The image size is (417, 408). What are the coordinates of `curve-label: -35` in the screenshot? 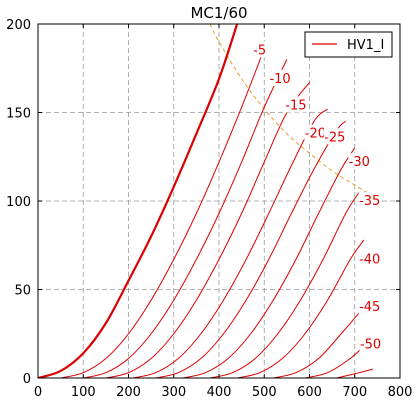 It's located at (369, 201).